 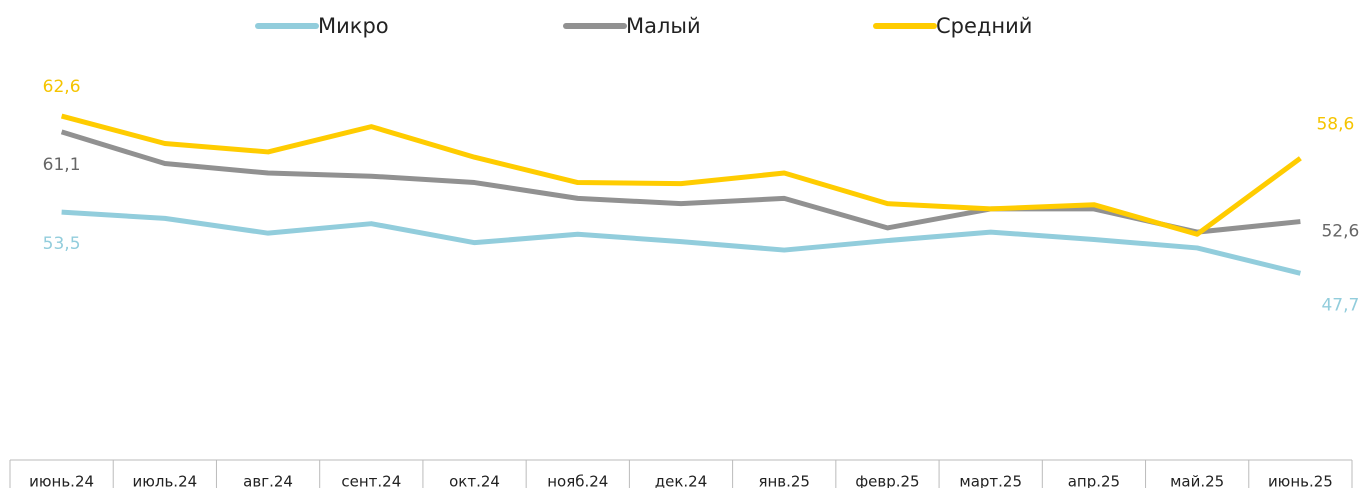 I want to click on legend-label: Малый, so click(x=663, y=26).